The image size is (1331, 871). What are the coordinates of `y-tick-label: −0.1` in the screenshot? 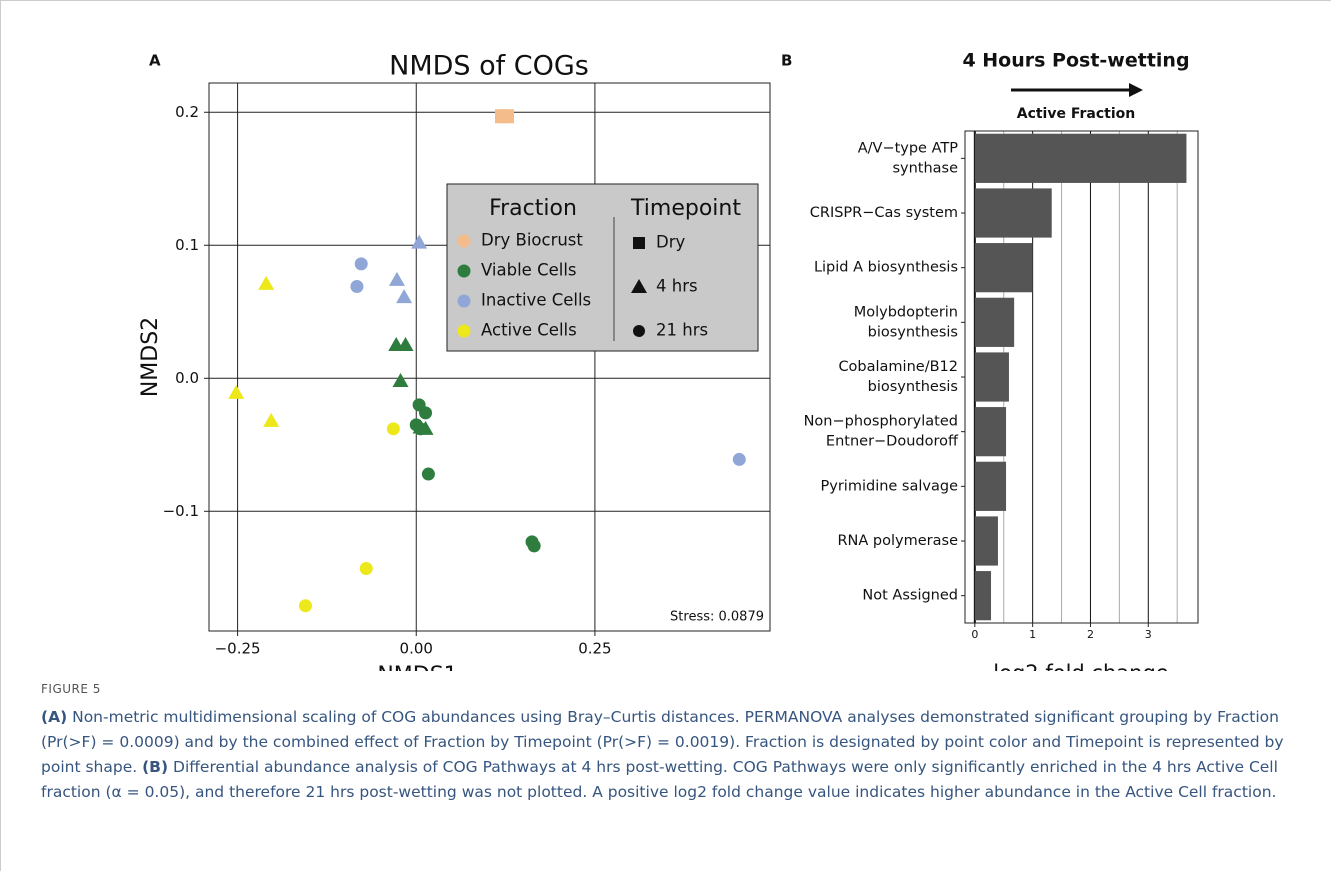 It's located at (181, 511).